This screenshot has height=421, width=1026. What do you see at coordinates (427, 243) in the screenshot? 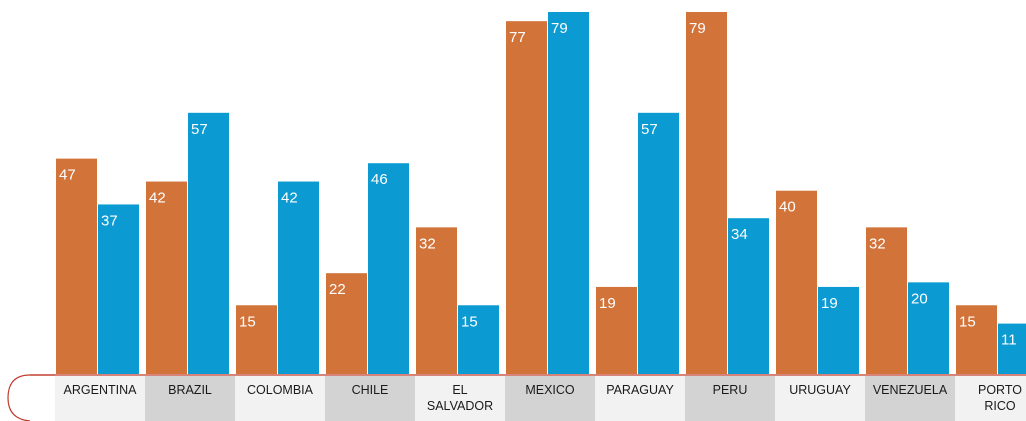
I see `value-label-series0-4: 32` at bounding box center [427, 243].